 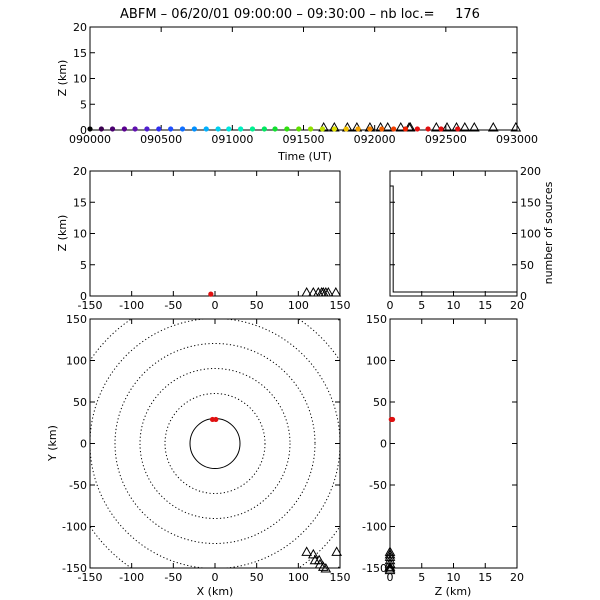 I want to click on panel-height-y: 0 5 10 15 20 -150 -100 -50 0 50 100 150 Z (km), so click(x=443, y=455).